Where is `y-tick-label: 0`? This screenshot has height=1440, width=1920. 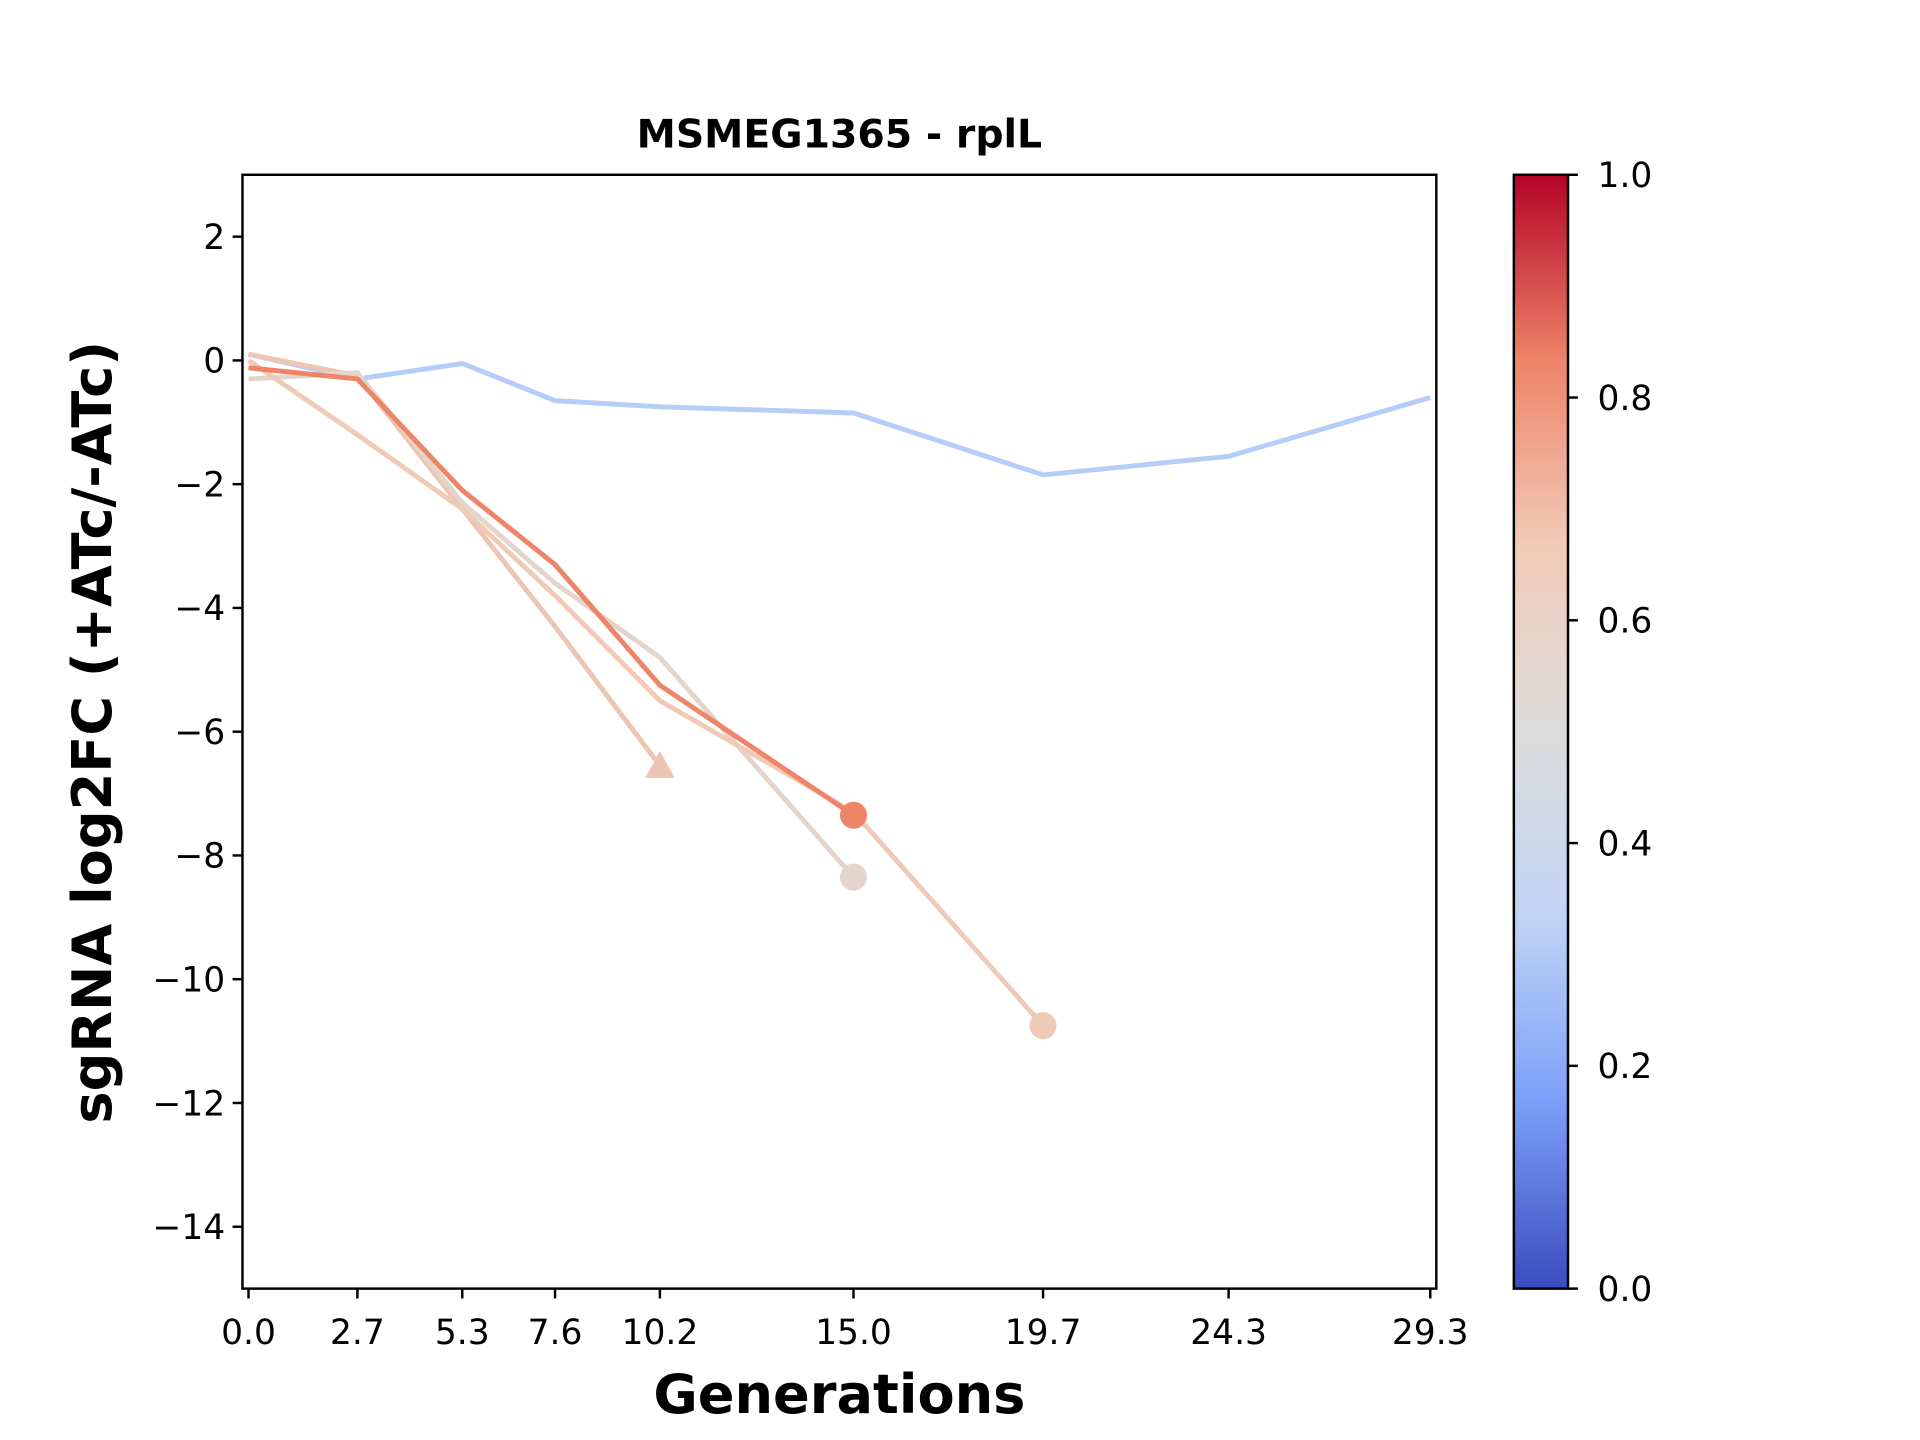 y-tick-label: 0 is located at coordinates (214, 362).